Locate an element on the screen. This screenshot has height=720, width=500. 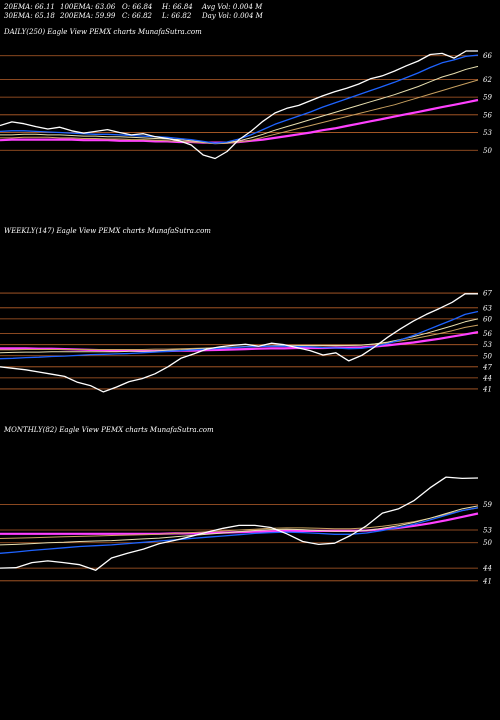
stat-avg-vol: Avg Vol: 0.004 M is located at coordinates (232, 7).